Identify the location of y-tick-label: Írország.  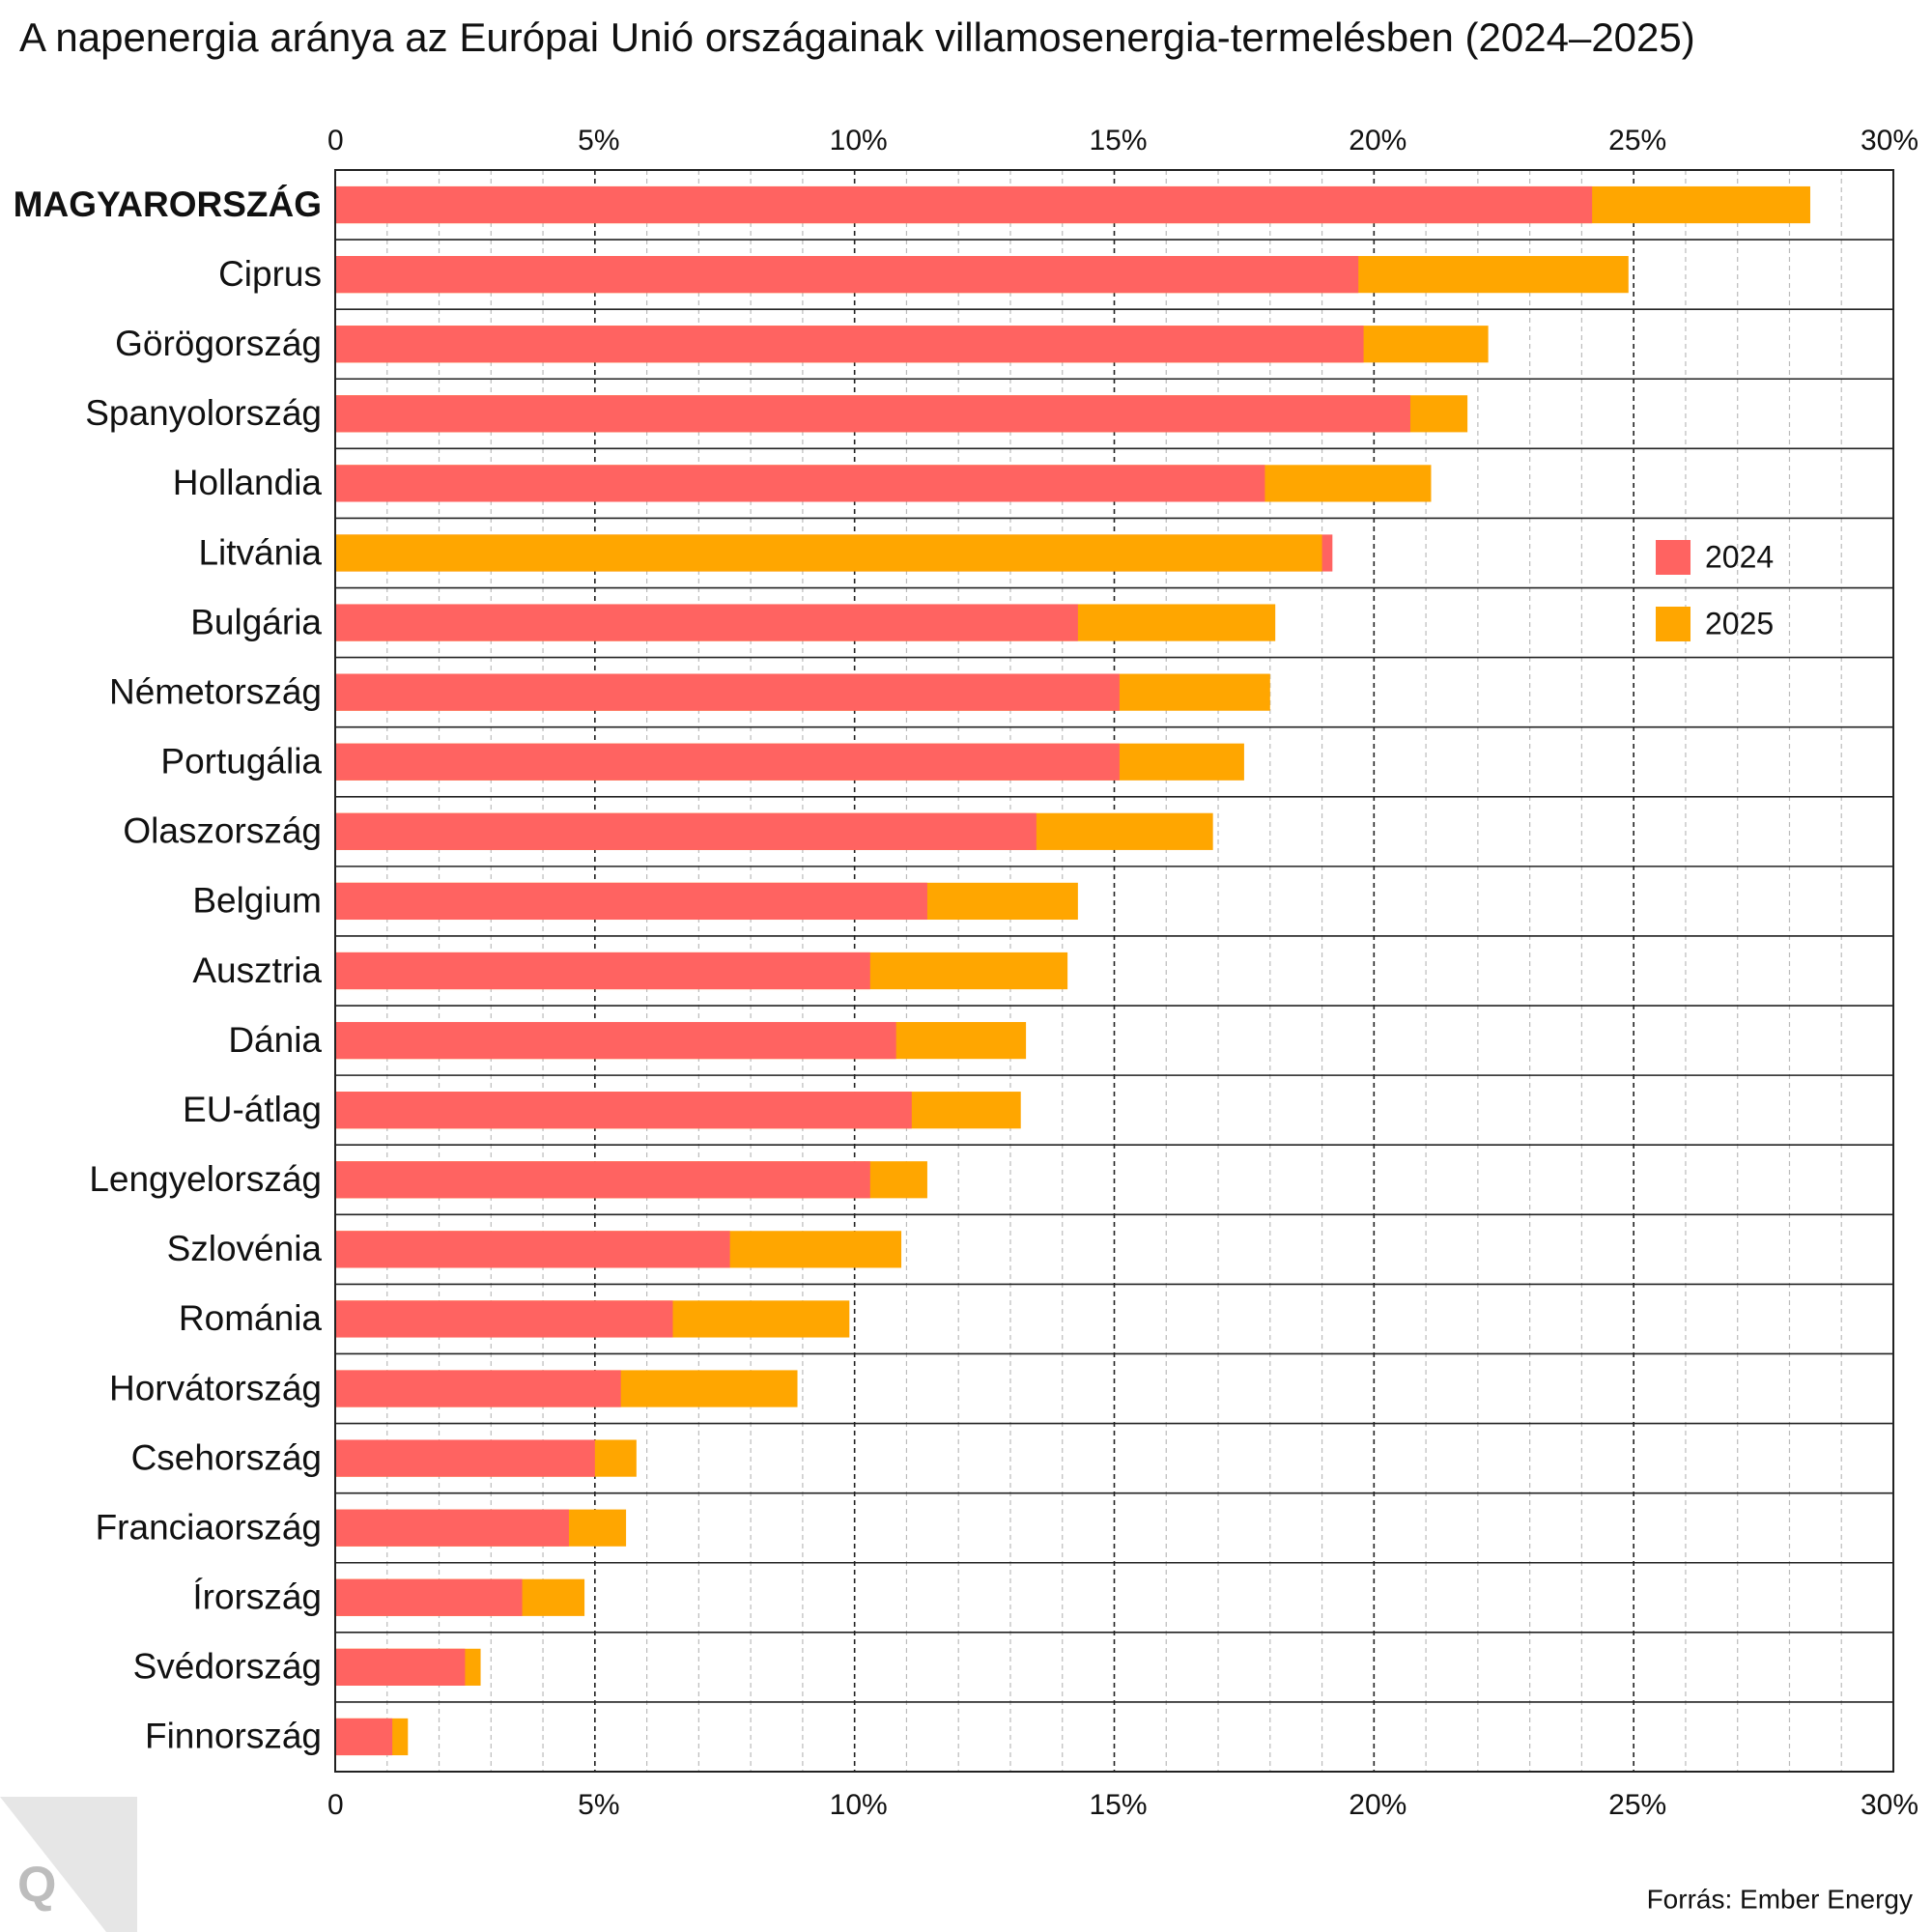
(257, 1597).